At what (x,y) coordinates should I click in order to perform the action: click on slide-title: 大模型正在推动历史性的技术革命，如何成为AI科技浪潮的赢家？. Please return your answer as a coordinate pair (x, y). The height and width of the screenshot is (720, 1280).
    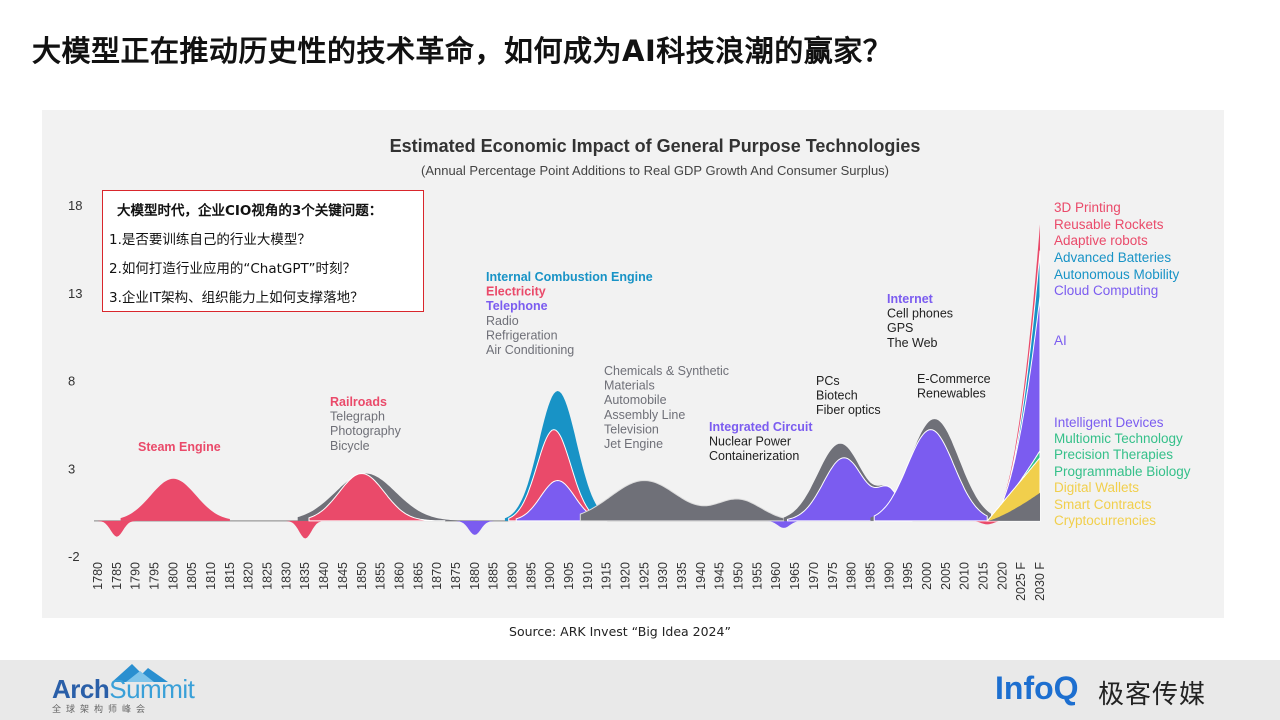
    Looking at the image, I should click on (462, 51).